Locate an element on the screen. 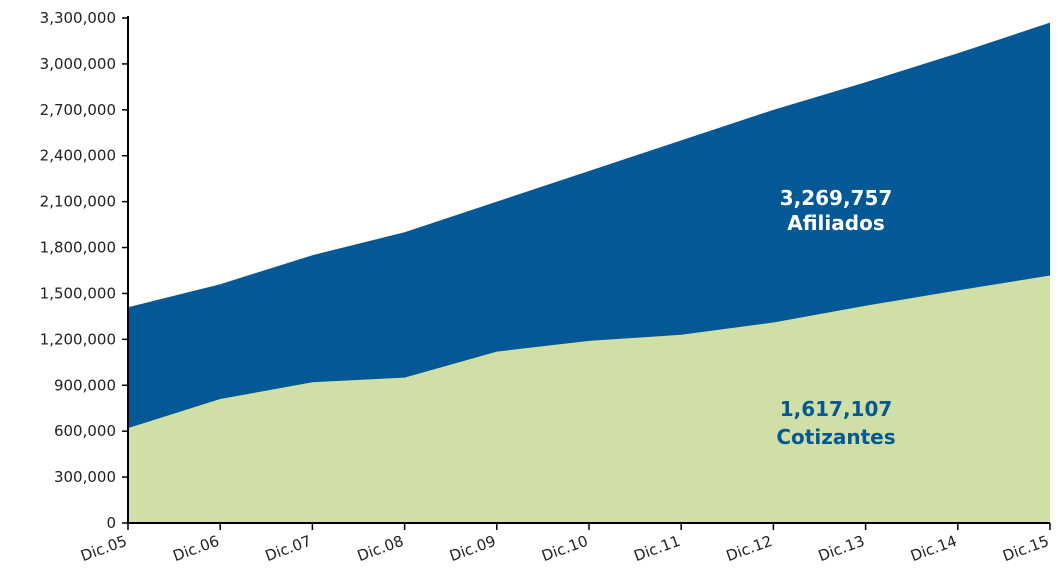  y-tick-label: 2,400,000 is located at coordinates (78, 156).